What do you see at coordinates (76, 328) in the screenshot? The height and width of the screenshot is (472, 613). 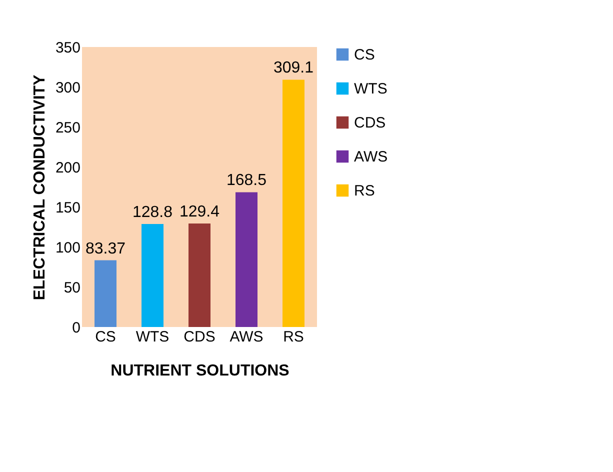 I see `y-tick-label: 0` at bounding box center [76, 328].